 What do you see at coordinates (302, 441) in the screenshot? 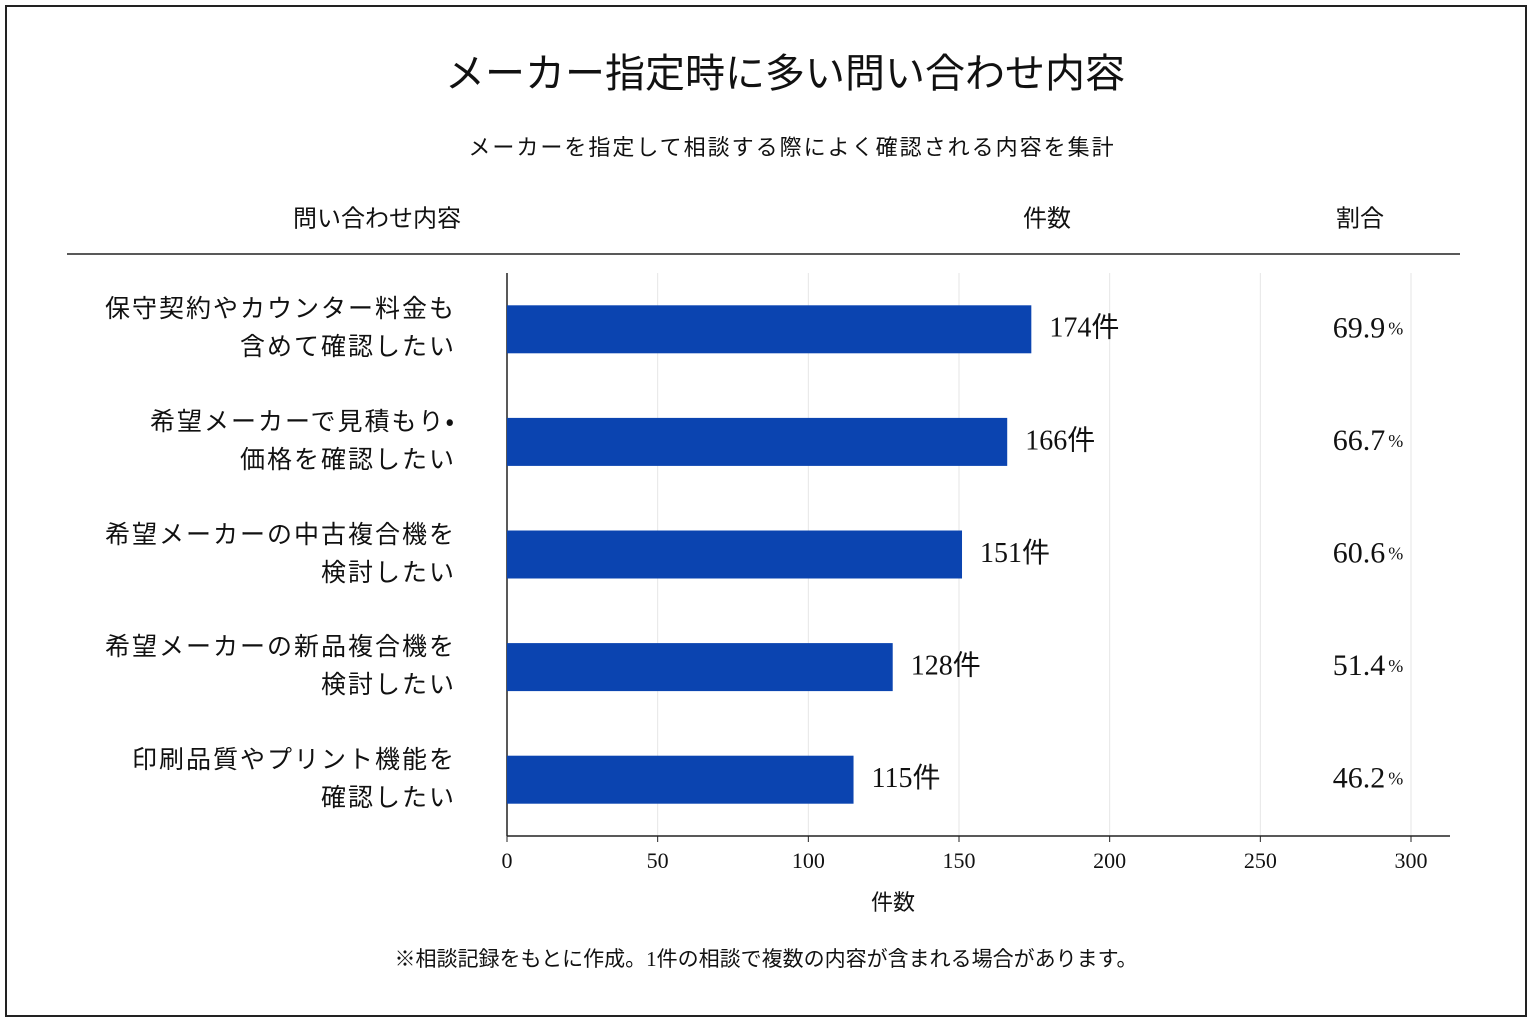
I see `category-label: 希望メーカーで見積もり・ 価格を確認したい` at bounding box center [302, 441].